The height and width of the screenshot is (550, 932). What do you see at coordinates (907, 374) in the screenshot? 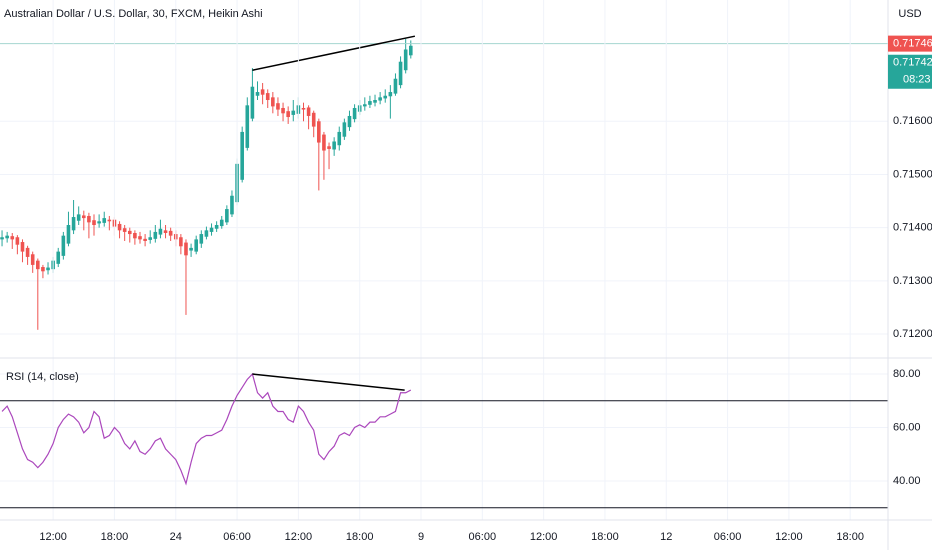
I see `y-tick-label: 80.00` at bounding box center [907, 374].